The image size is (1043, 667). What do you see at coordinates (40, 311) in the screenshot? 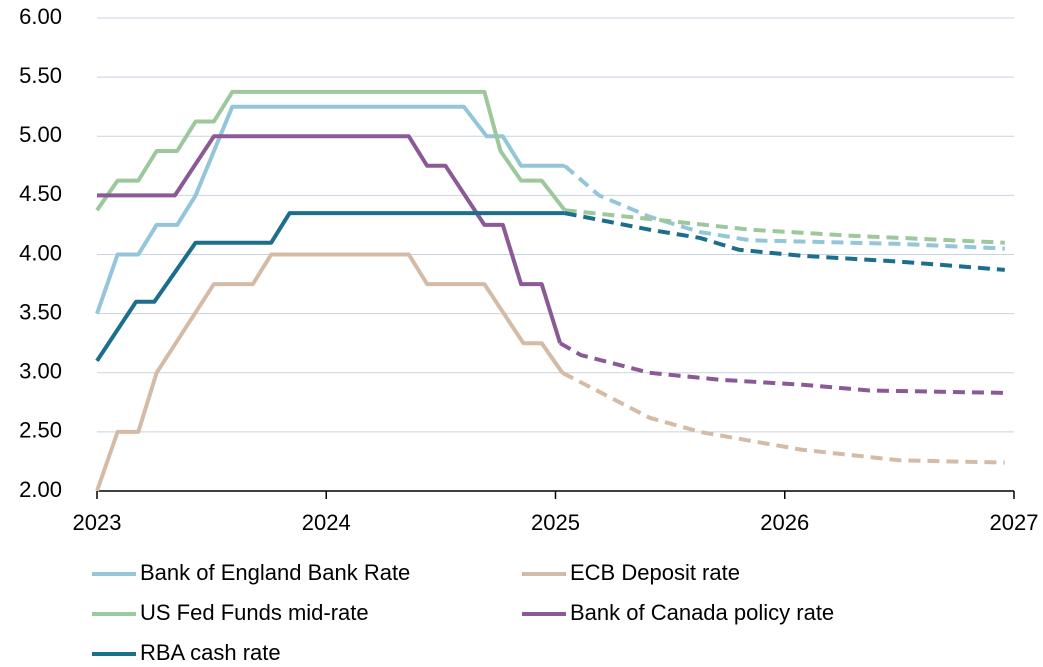
I see `y-tick-label: 3.50` at bounding box center [40, 311].